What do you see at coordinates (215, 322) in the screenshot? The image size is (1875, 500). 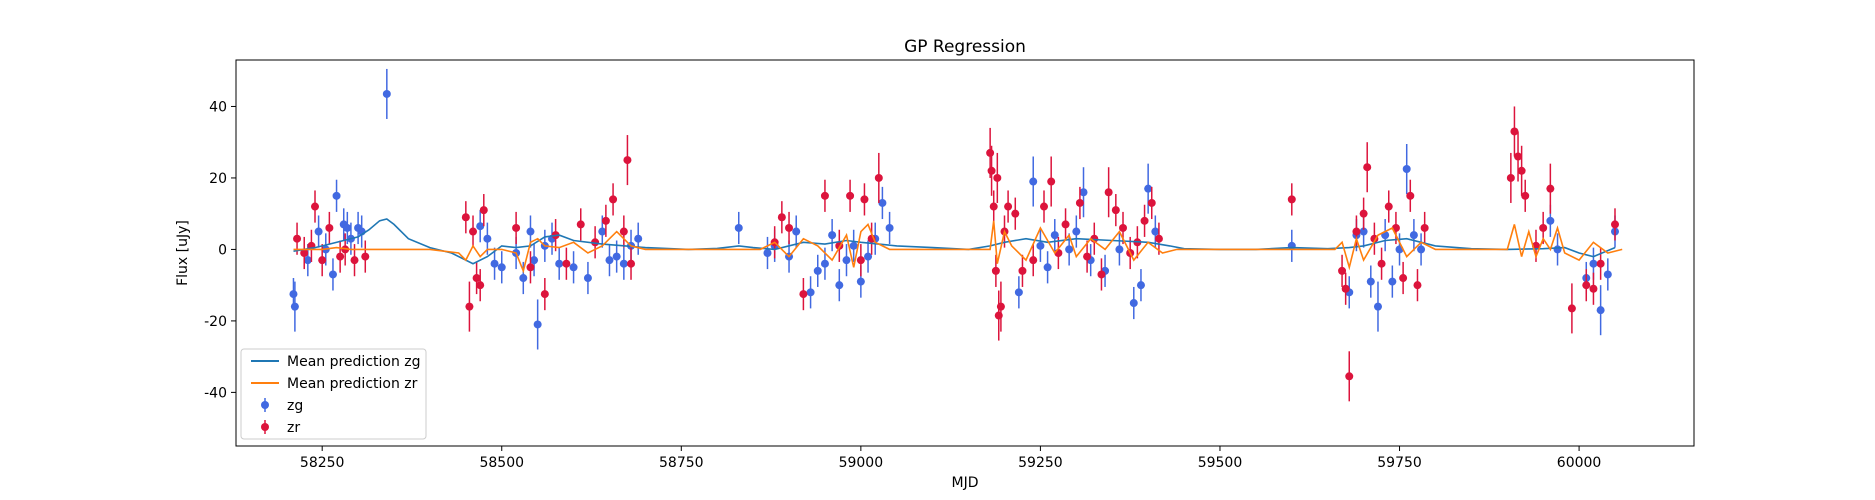 I see `y-tick-label: -20` at bounding box center [215, 322].